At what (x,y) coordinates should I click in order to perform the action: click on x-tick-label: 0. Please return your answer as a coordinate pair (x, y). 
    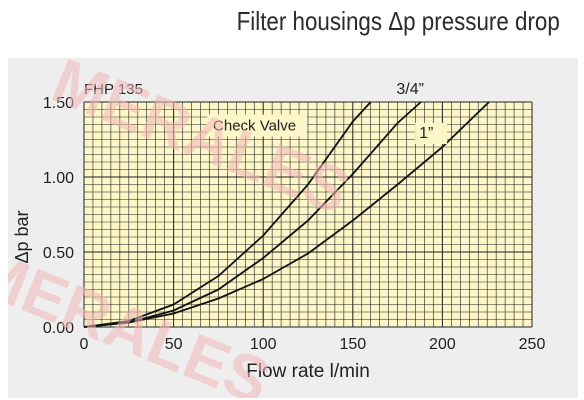
    Looking at the image, I should click on (84, 344).